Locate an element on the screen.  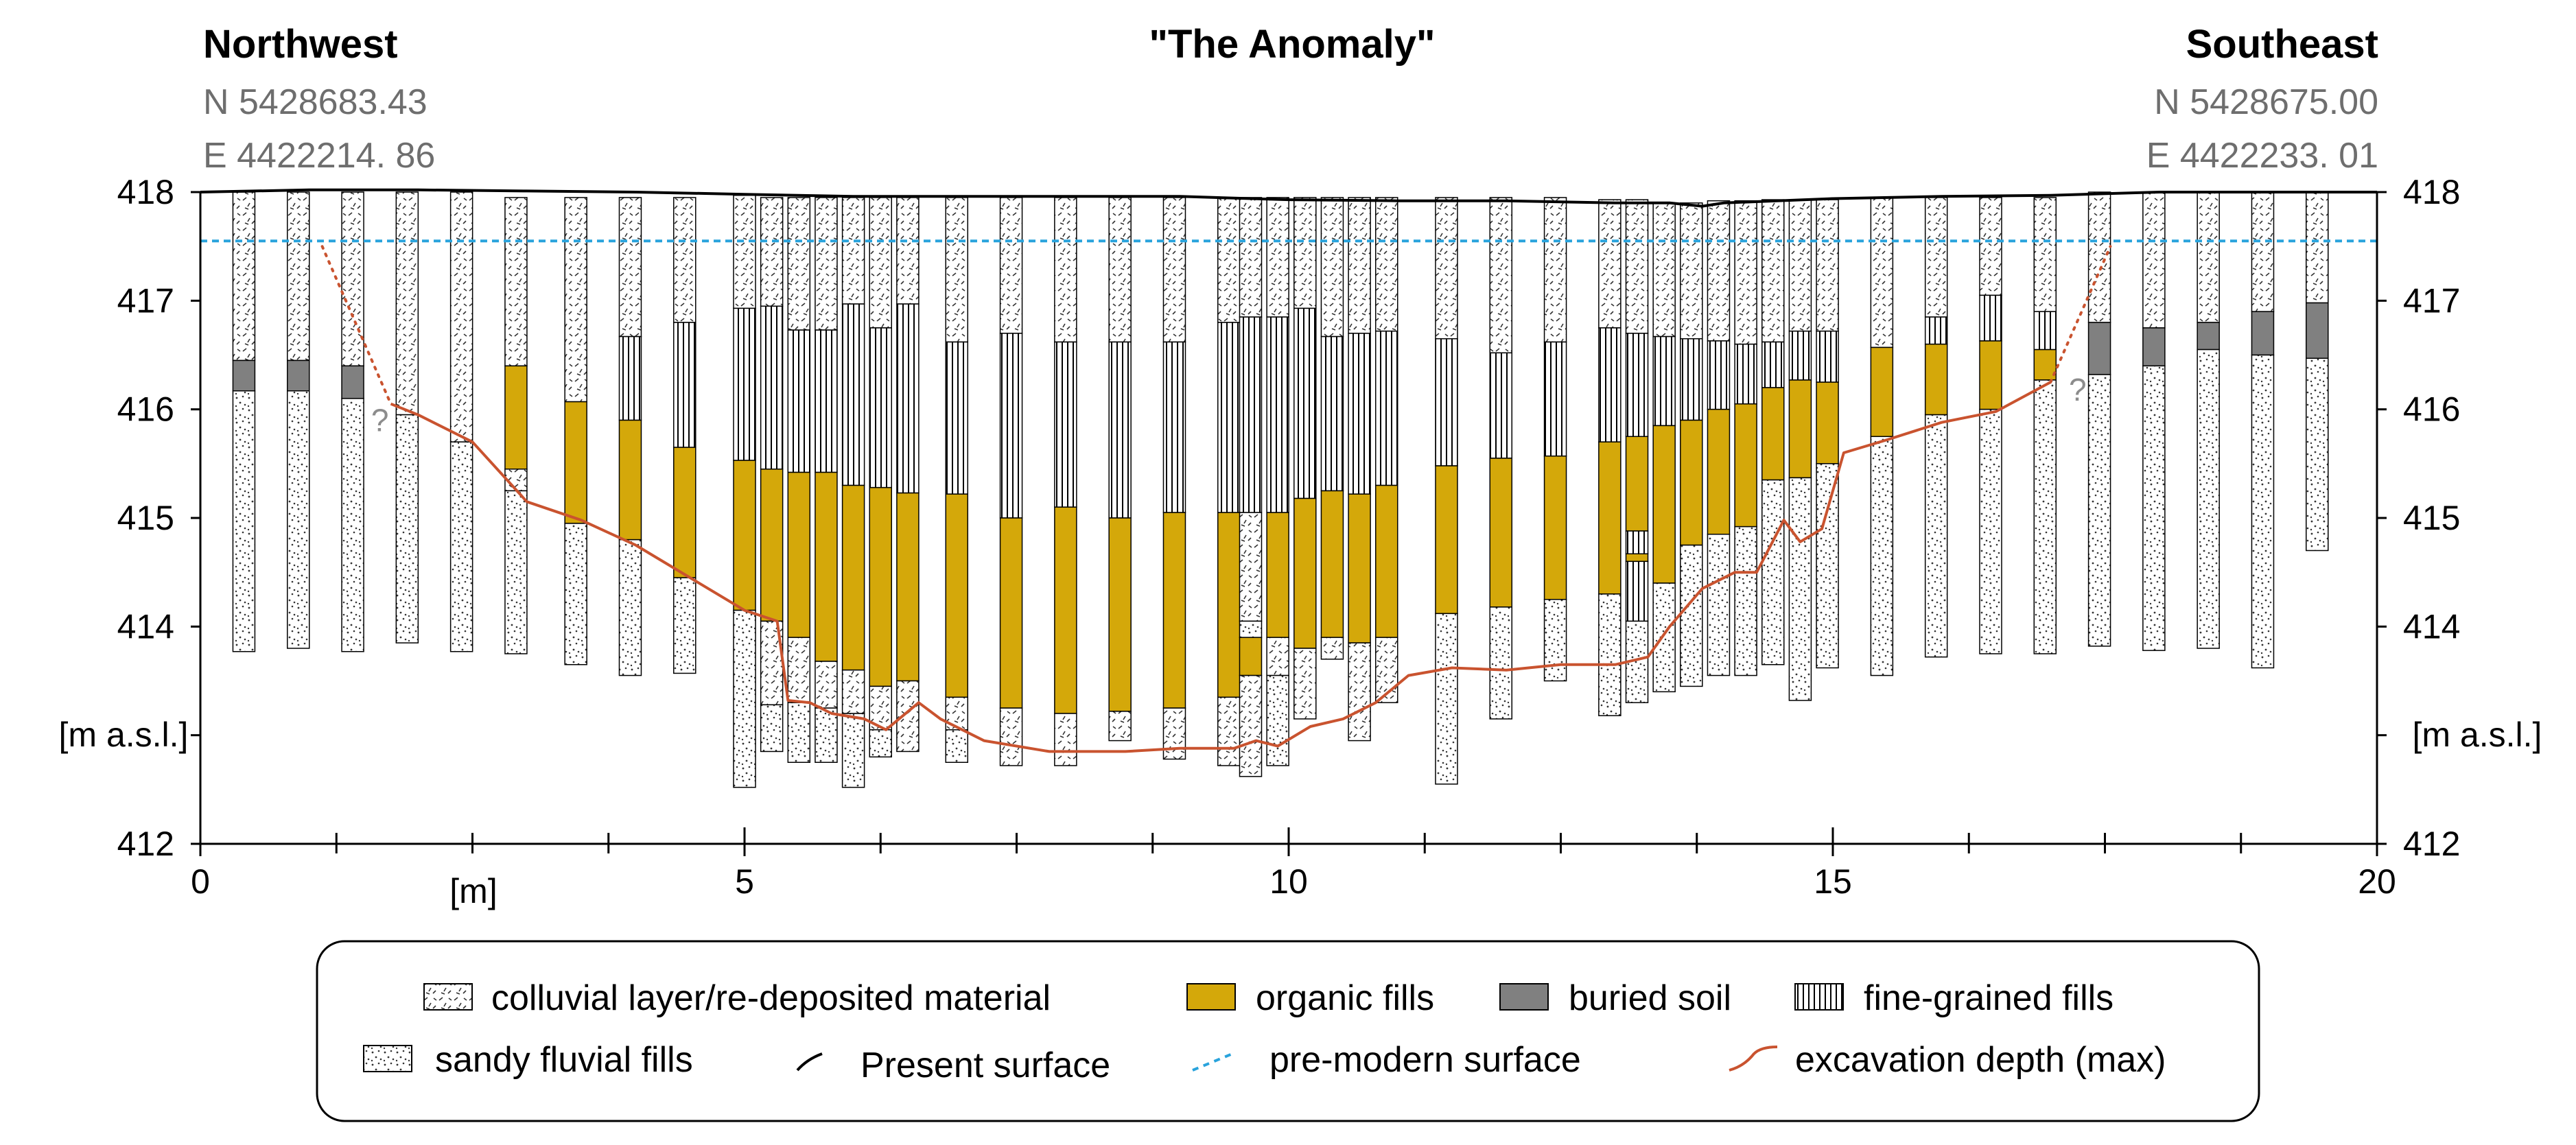
core-13-layer-fine is located at coordinates (853, 394).